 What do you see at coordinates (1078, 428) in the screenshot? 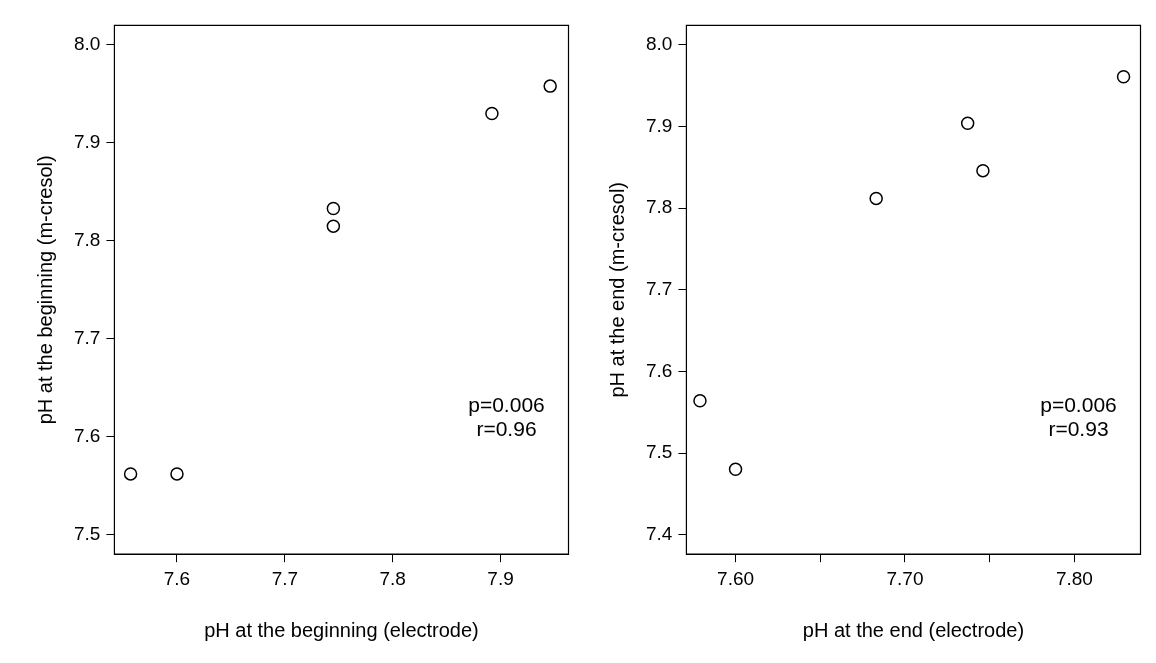
I see `annotation: r=0.93` at bounding box center [1078, 428].